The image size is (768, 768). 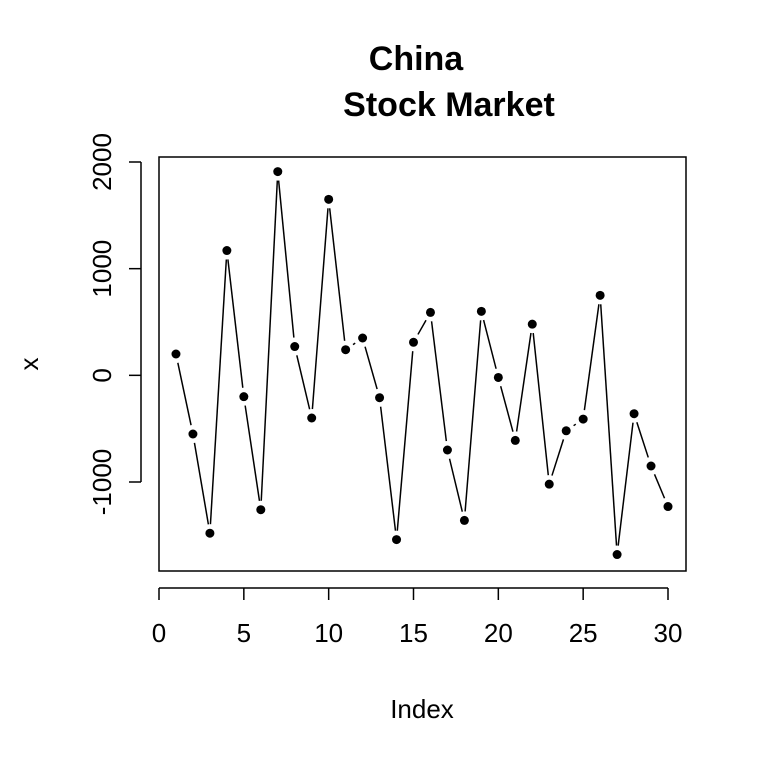 I want to click on x-tick-label: 0, so click(x=159, y=633).